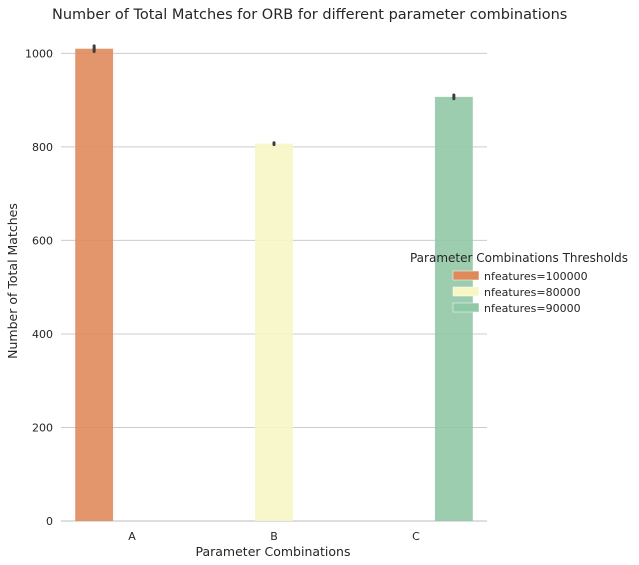 This screenshot has height=565, width=639. I want to click on x-axis-label: Parameter Combinations, so click(272, 551).